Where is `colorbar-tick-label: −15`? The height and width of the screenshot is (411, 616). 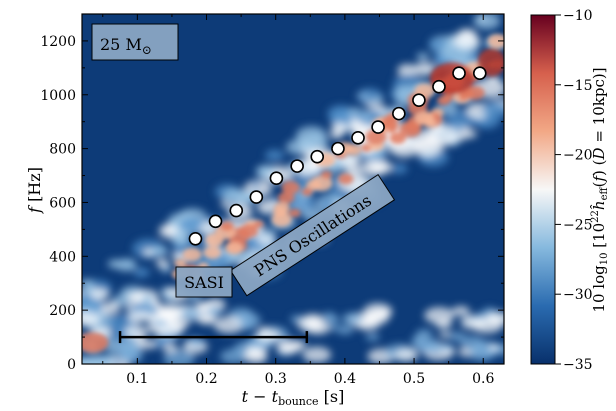
colorbar-tick-label: −15 is located at coordinates (578, 86).